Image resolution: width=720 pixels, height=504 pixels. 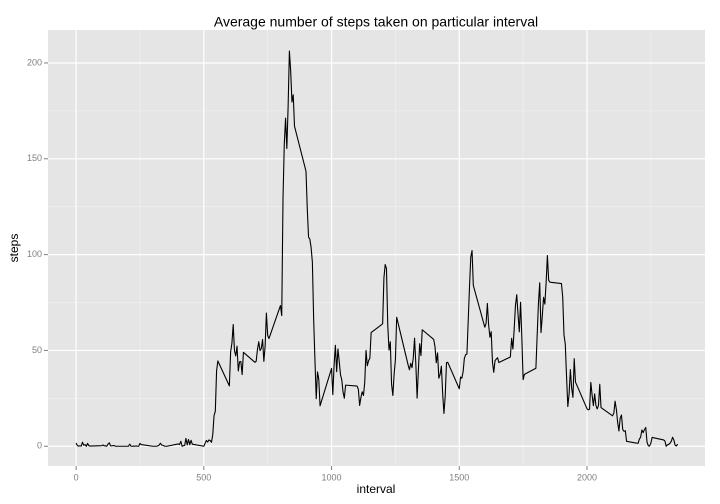 What do you see at coordinates (39, 446) in the screenshot?
I see `y-tick-label: 0` at bounding box center [39, 446].